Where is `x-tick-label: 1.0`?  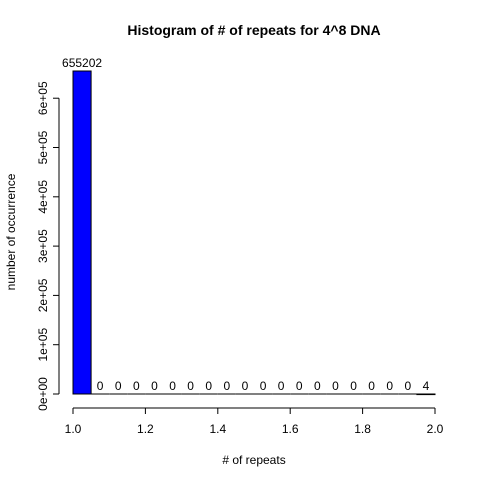
x-tick-label: 1.0 is located at coordinates (73, 429).